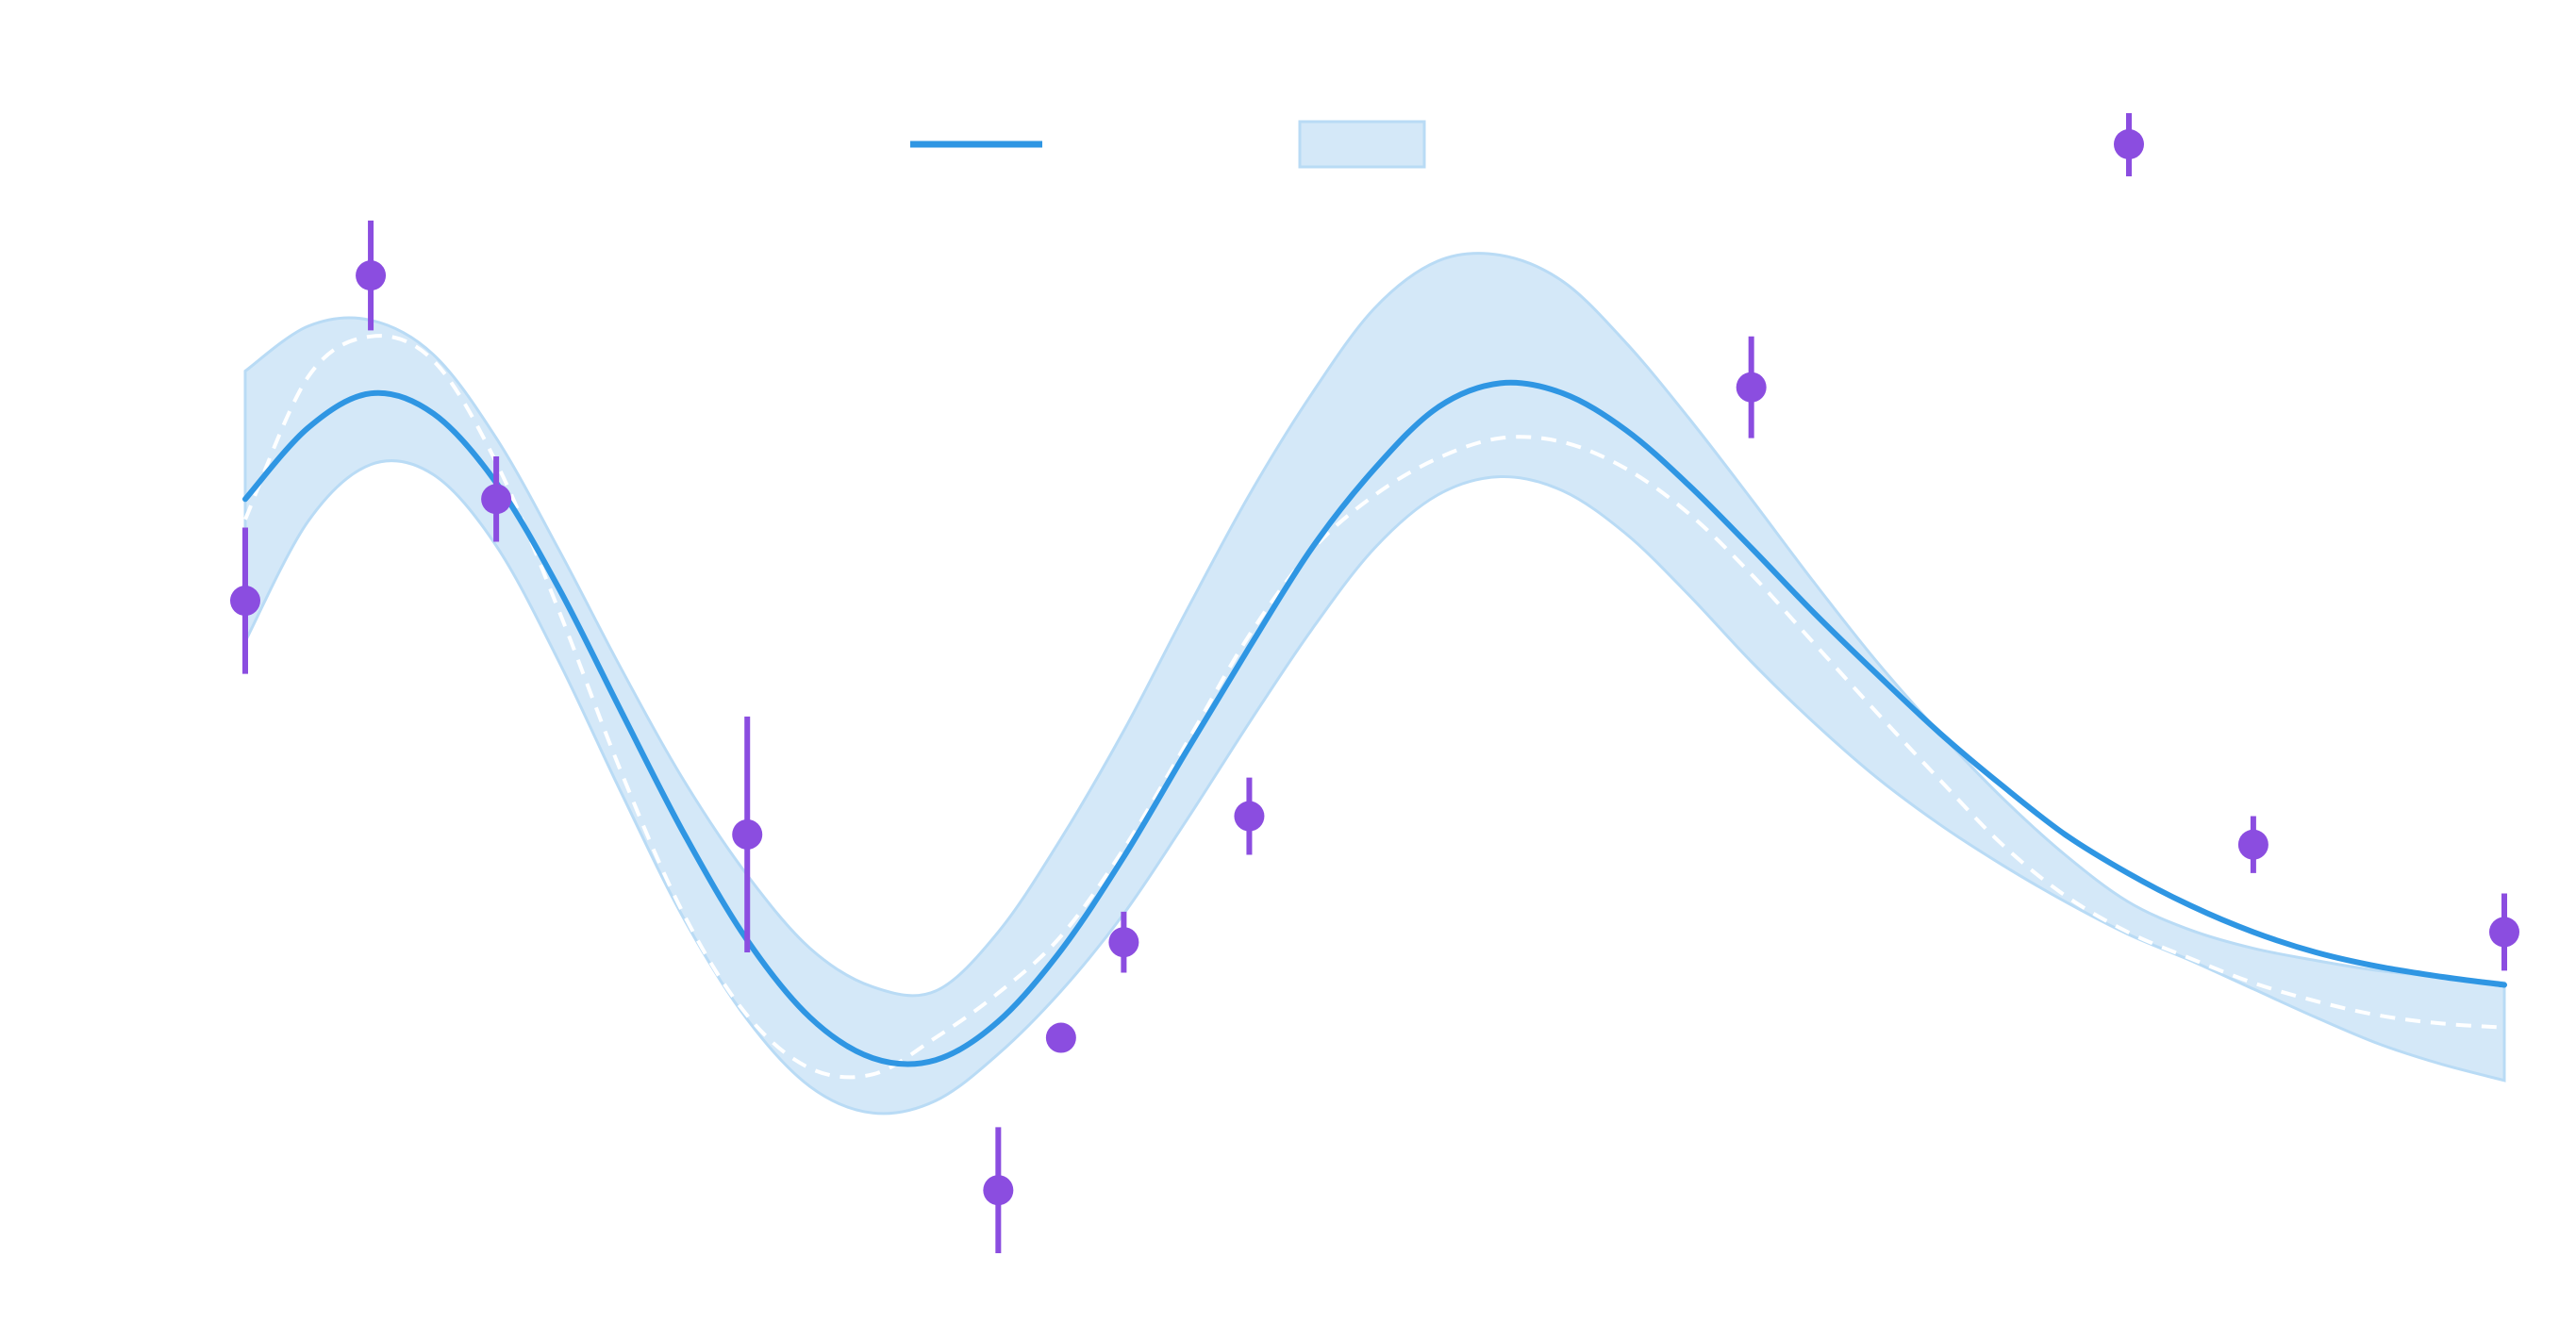  What do you see at coordinates (2129, 144) in the screenshot?
I see `legend-point-swatch` at bounding box center [2129, 144].